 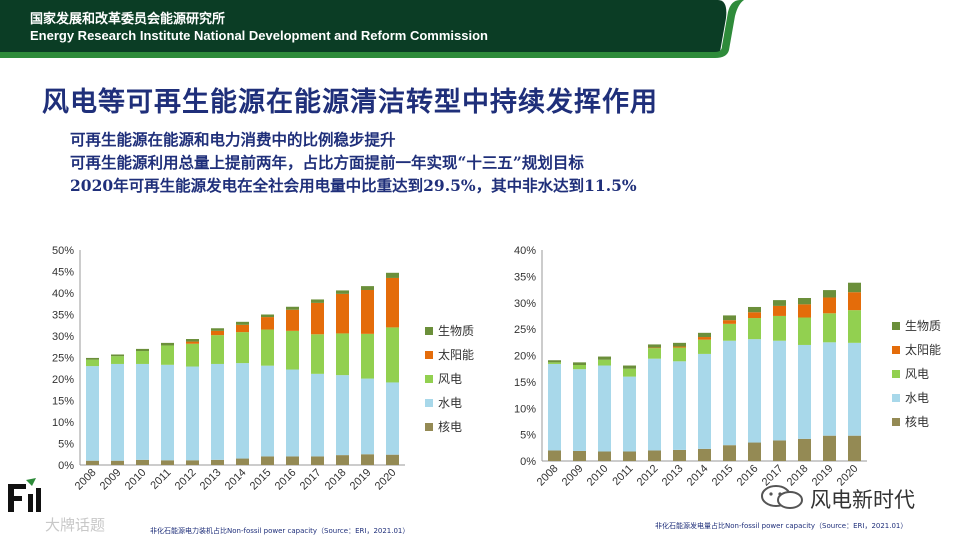 What do you see at coordinates (361, 480) in the screenshot?
I see `x-tick-label: 2019` at bounding box center [361, 480].